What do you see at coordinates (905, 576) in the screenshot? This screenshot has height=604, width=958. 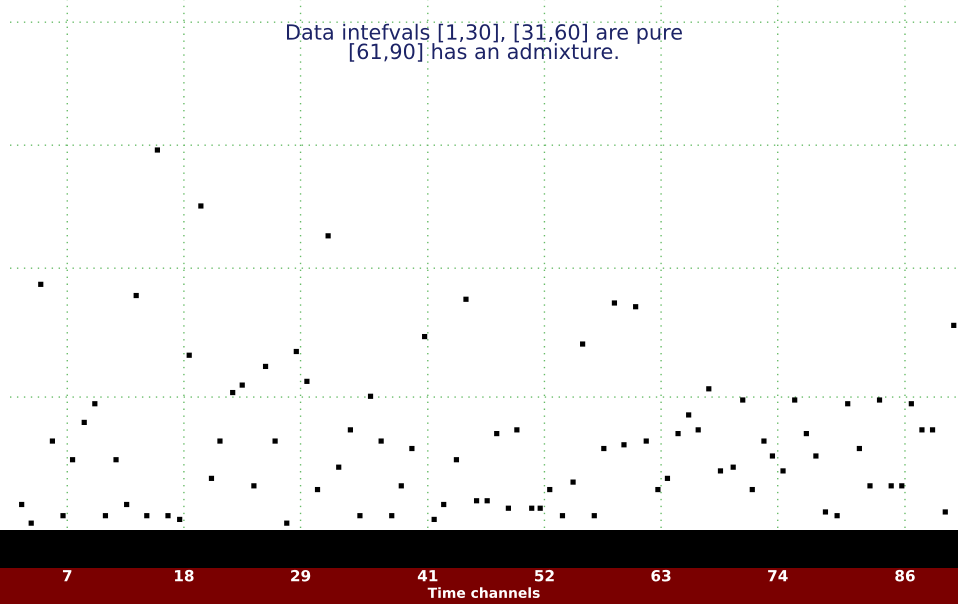 I see `x-tick-label: 86` at bounding box center [905, 576].